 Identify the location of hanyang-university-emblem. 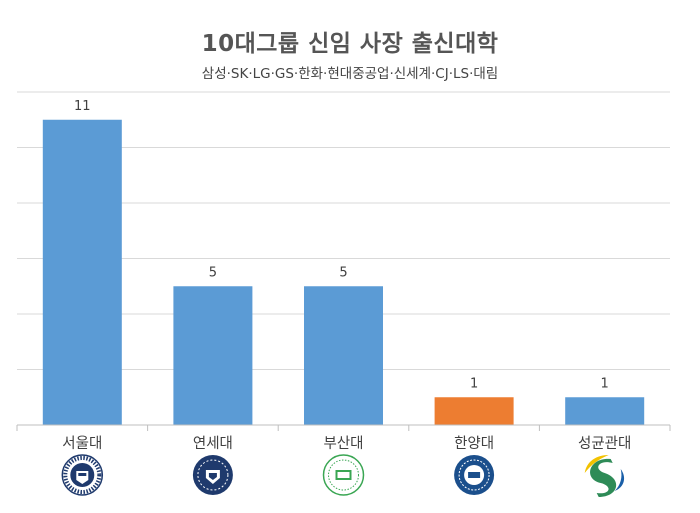
(474, 475).